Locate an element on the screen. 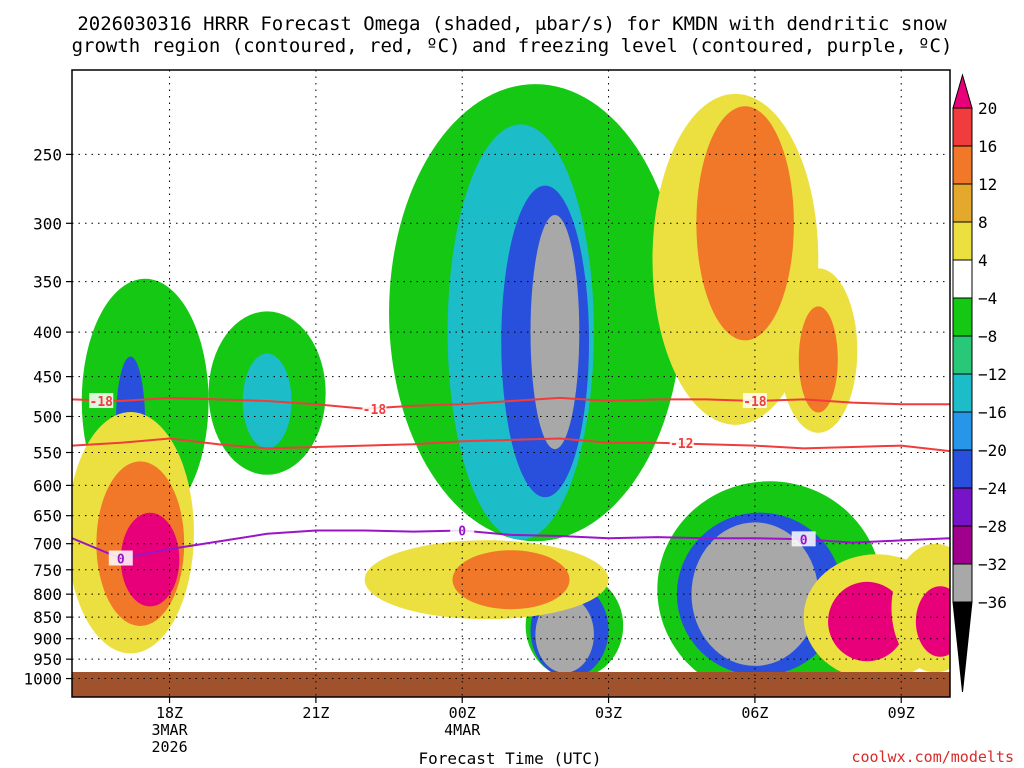 The height and width of the screenshot is (768, 1024). colorbar: 20 16 12 8 4 −4 −8 −12 −16 −20 −24 −28 −32 −36 is located at coordinates (979, 383).